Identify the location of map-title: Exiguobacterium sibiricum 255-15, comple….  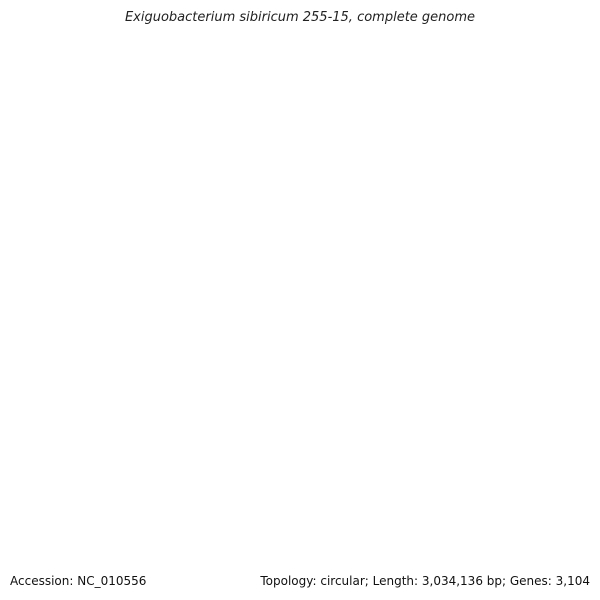
(300, 17).